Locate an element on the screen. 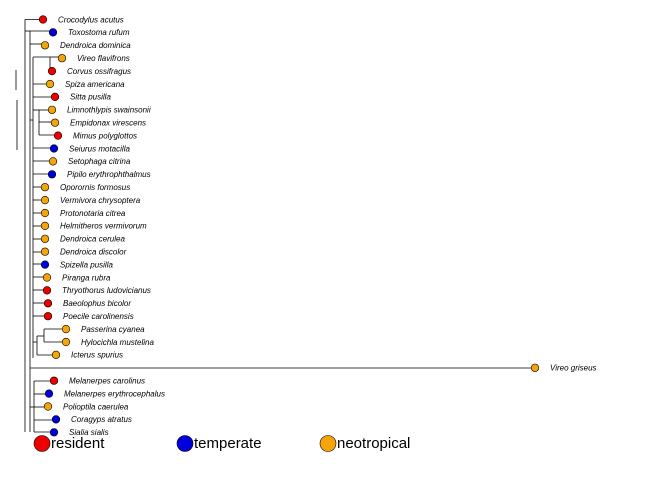 The height and width of the screenshot is (483, 650). tip-spizella-pusilla: Spizella pusilla is located at coordinates (76, 264).